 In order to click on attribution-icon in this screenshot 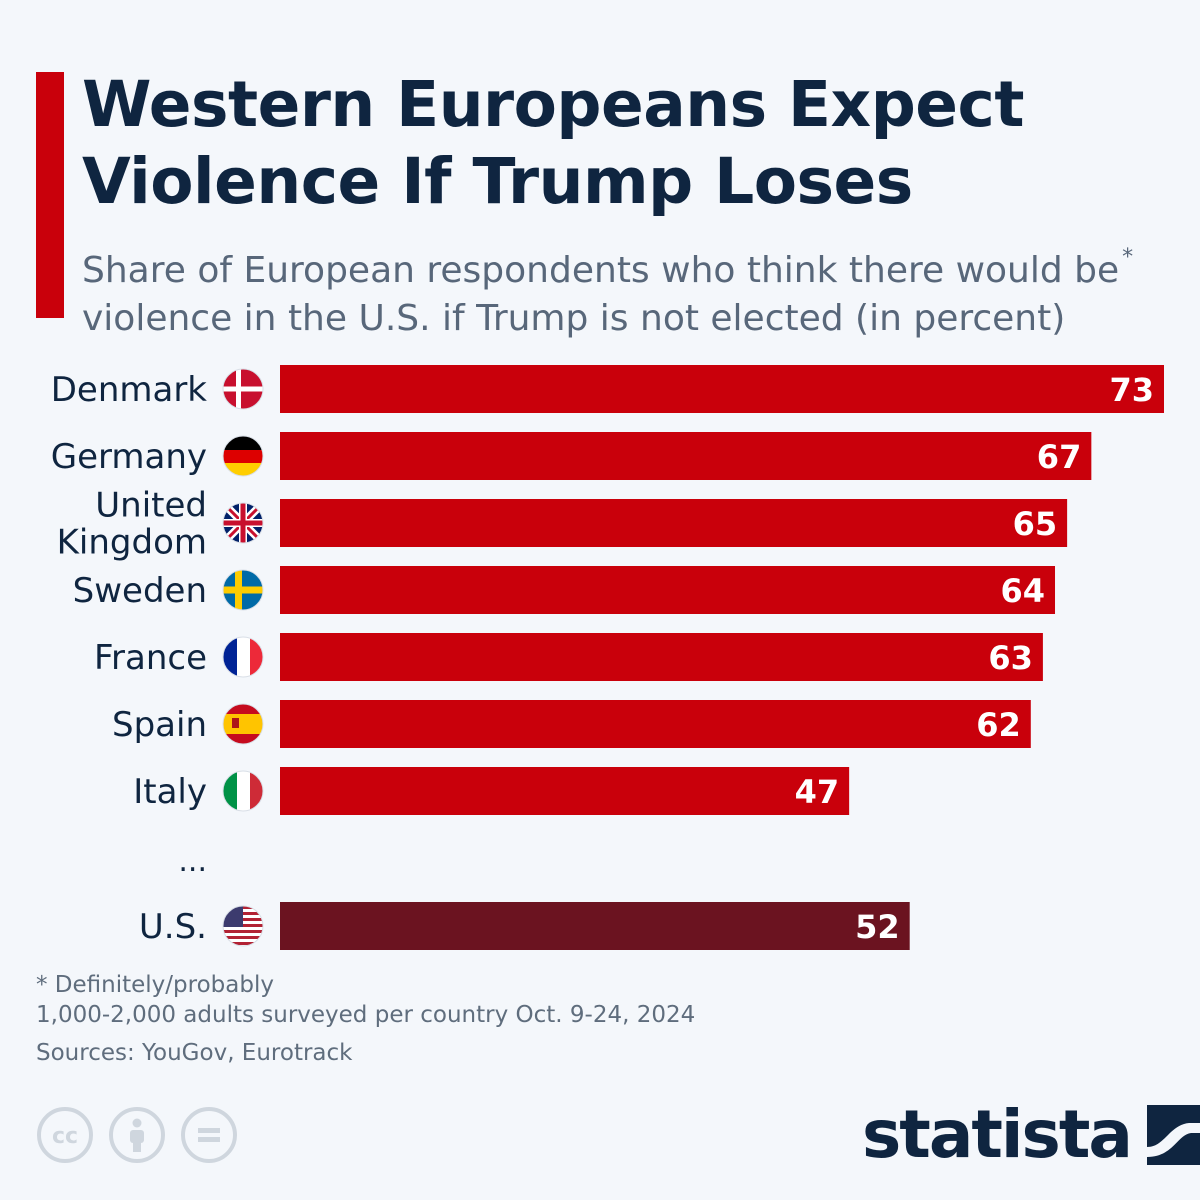, I will do `click(137, 1135)`.